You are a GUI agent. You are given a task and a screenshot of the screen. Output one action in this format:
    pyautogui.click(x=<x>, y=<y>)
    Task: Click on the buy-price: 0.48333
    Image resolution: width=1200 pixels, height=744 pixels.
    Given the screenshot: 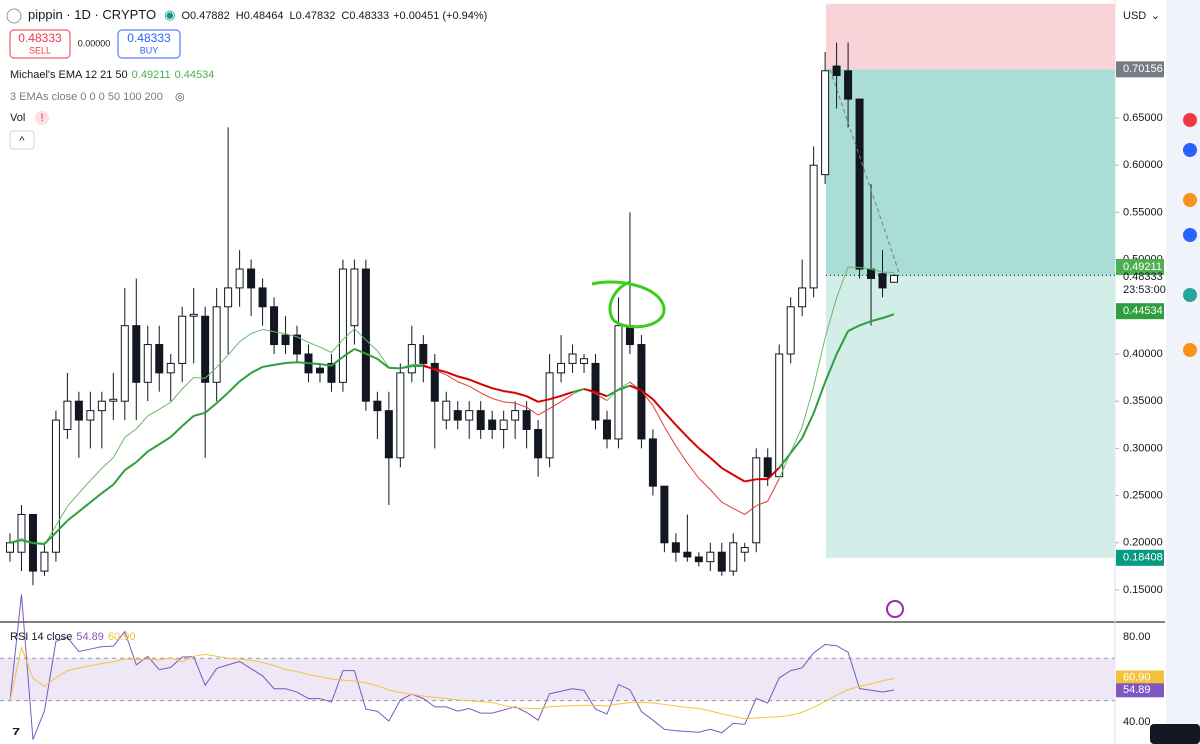 What is the action you would take?
    pyautogui.click(x=149, y=38)
    